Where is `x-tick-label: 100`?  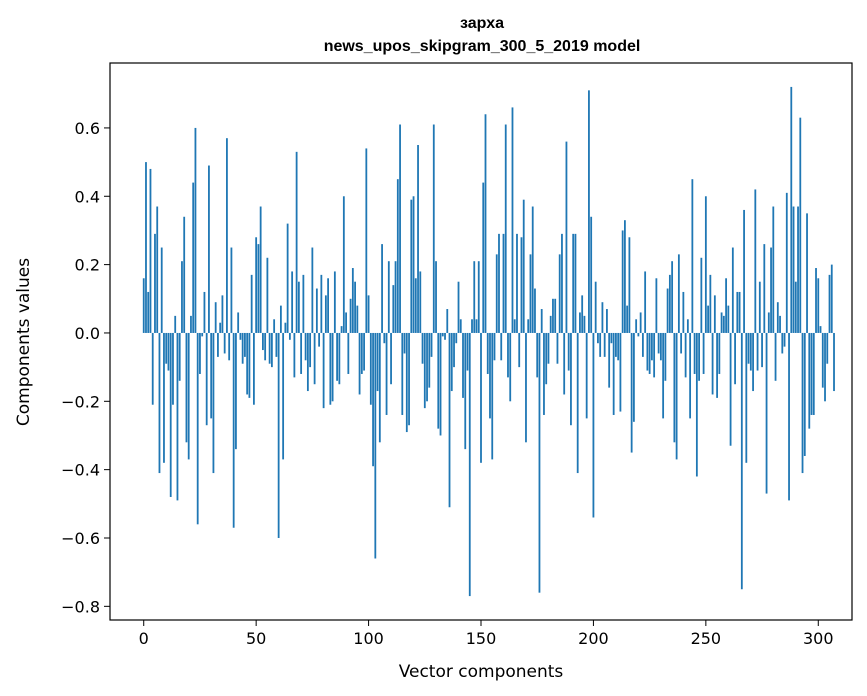 x-tick-label: 100 is located at coordinates (368, 638).